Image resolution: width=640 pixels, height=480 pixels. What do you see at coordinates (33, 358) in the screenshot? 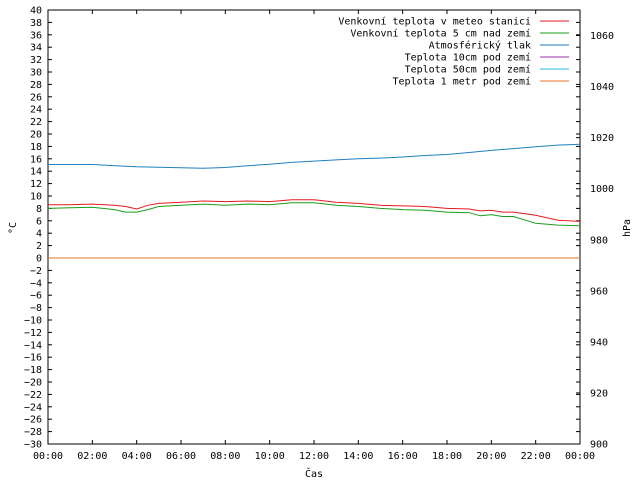
I see `y-tick-label: −16` at bounding box center [33, 358].